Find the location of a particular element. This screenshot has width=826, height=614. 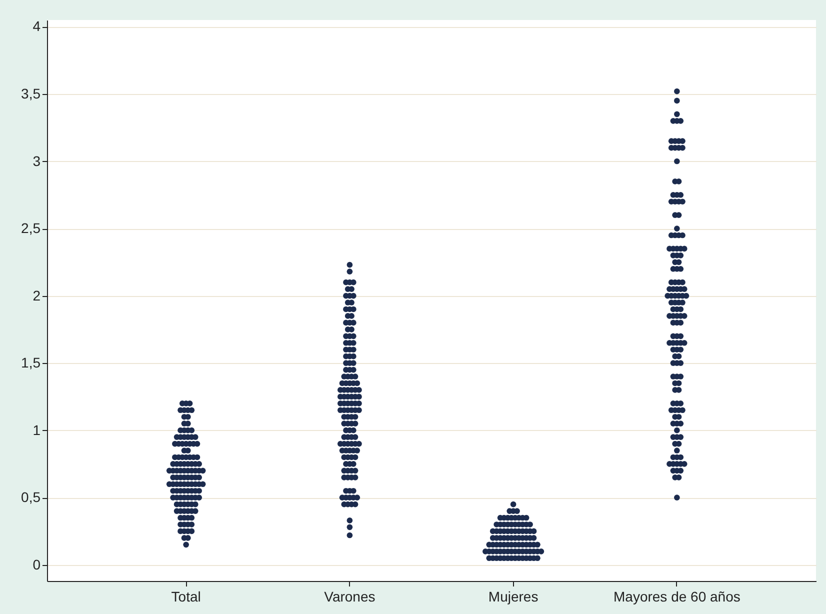

x-tick-label: Mujeres is located at coordinates (513, 596).